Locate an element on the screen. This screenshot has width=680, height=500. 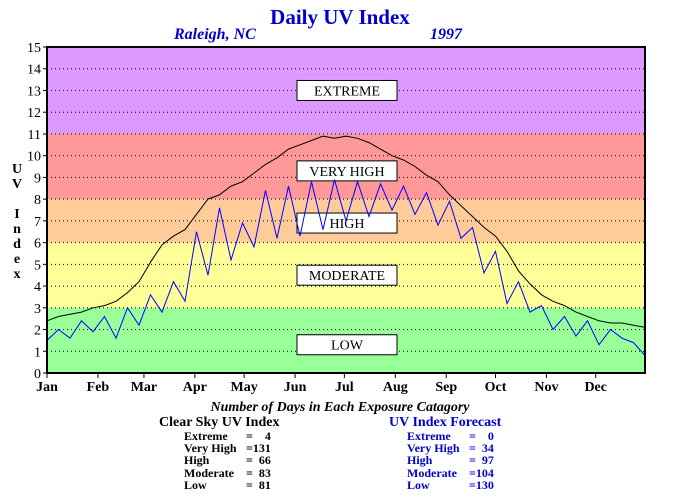
y-axis-label-letter: x is located at coordinates (17, 274).